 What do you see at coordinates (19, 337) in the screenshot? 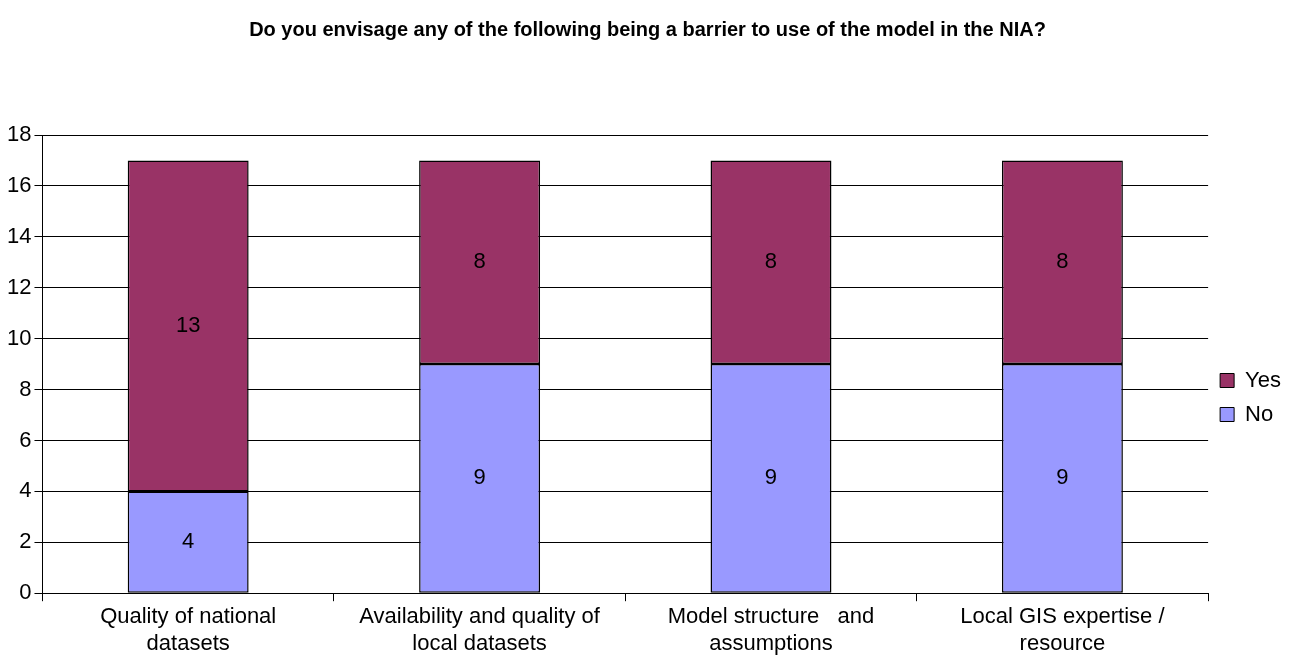
I see `y-tick-label: 10` at bounding box center [19, 337].